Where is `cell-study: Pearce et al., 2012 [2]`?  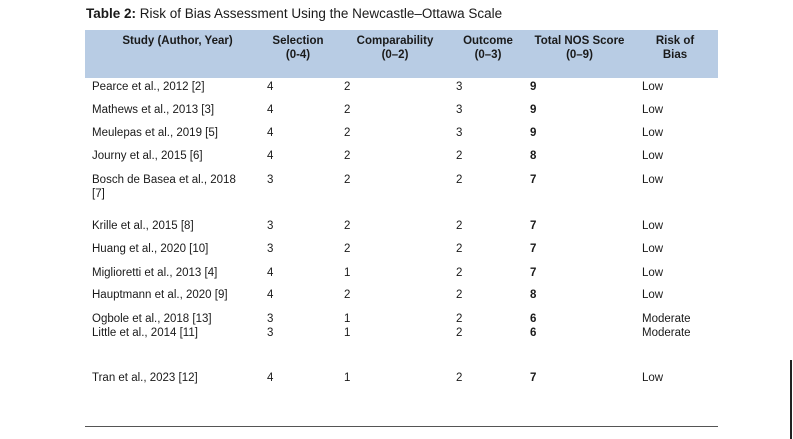
cell-study: Pearce et al., 2012 [2] is located at coordinates (148, 87).